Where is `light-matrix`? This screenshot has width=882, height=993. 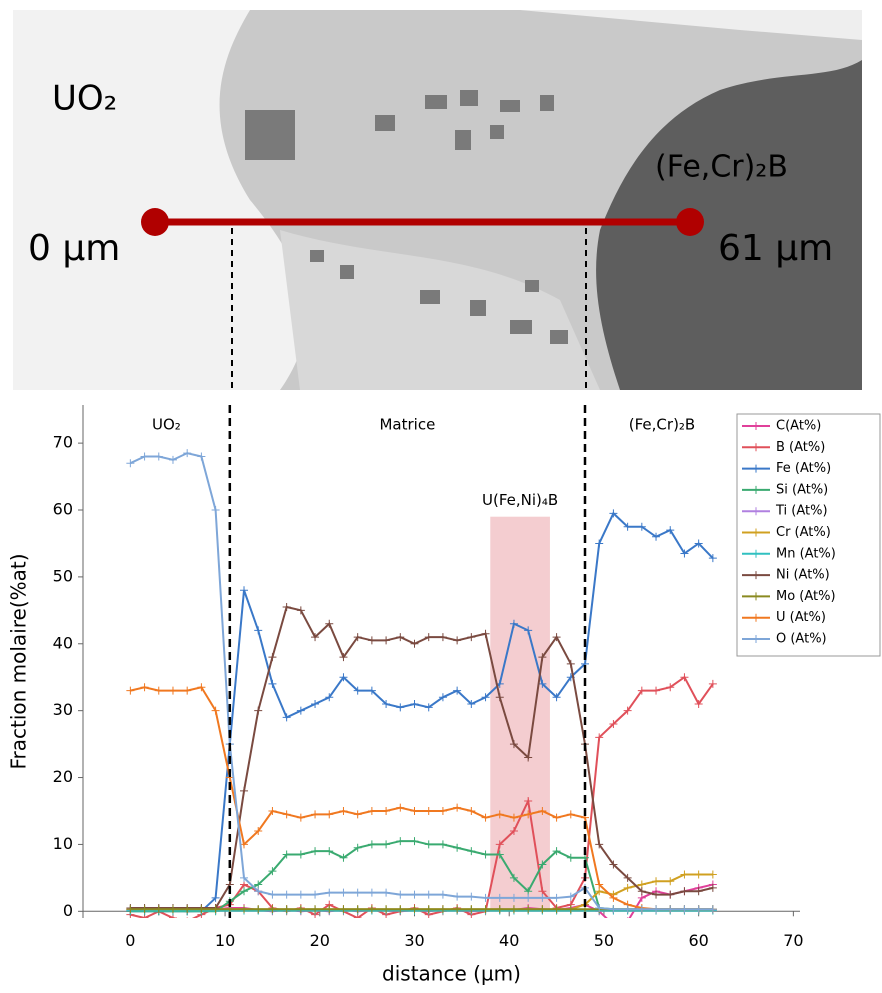 light-matrix is located at coordinates (440, 310).